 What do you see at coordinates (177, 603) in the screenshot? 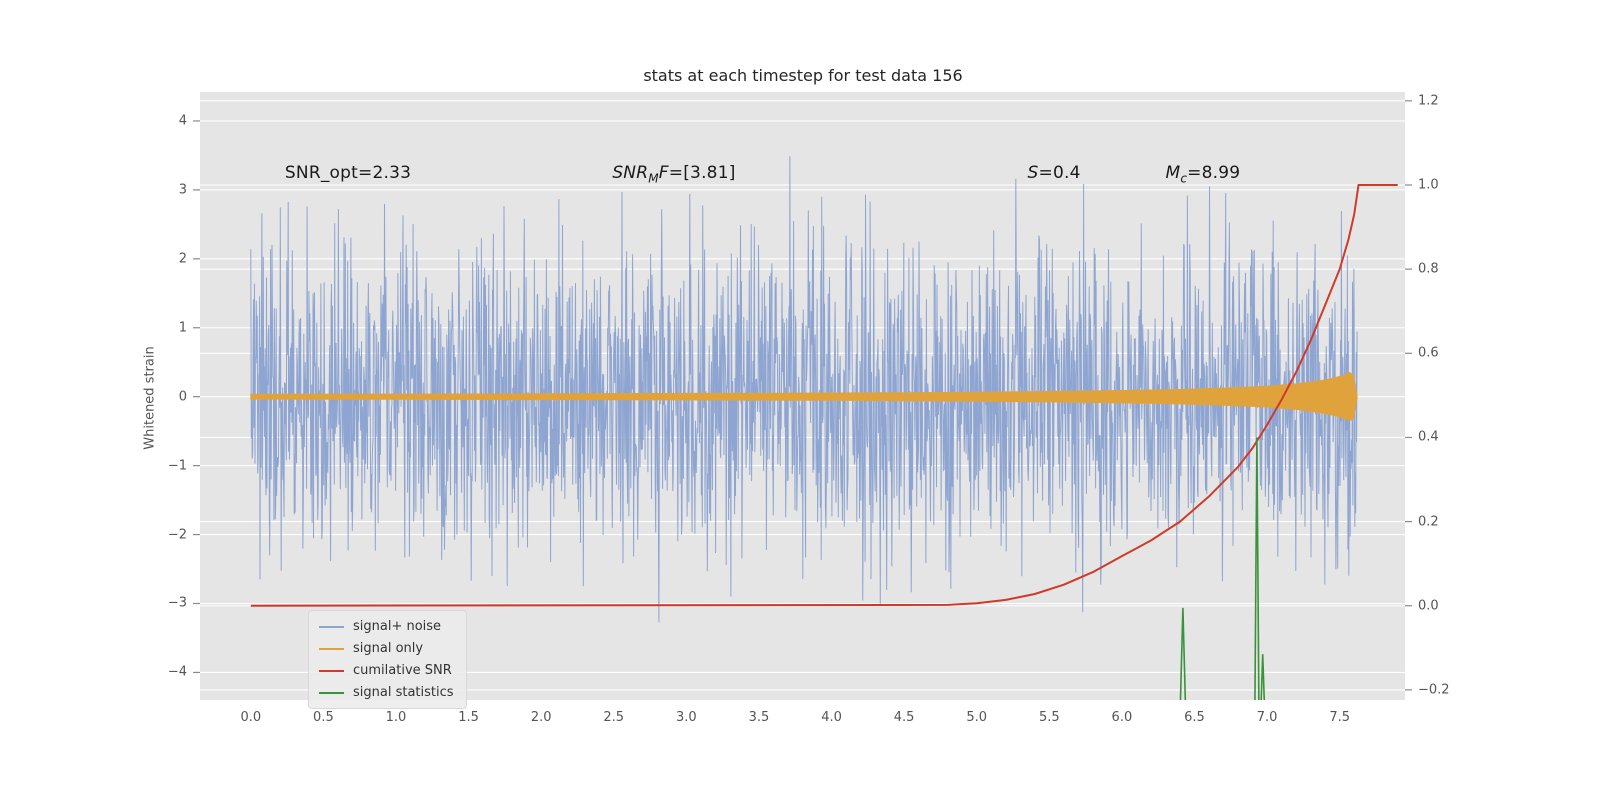
I see `y-tick-label-left: −3` at bounding box center [177, 603].